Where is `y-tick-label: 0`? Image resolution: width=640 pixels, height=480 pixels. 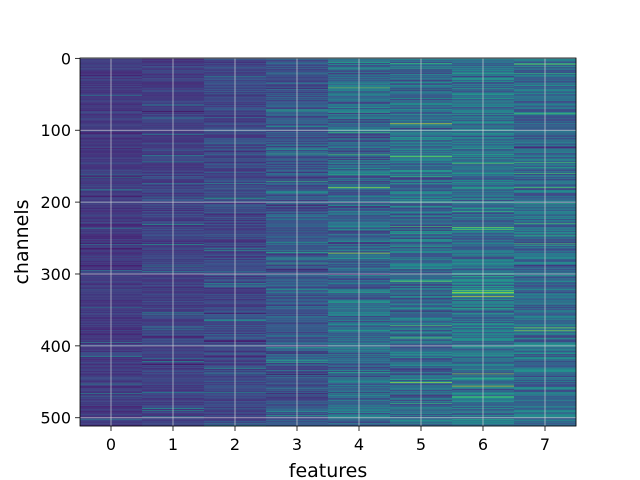
y-tick-label: 0 is located at coordinates (66, 58).